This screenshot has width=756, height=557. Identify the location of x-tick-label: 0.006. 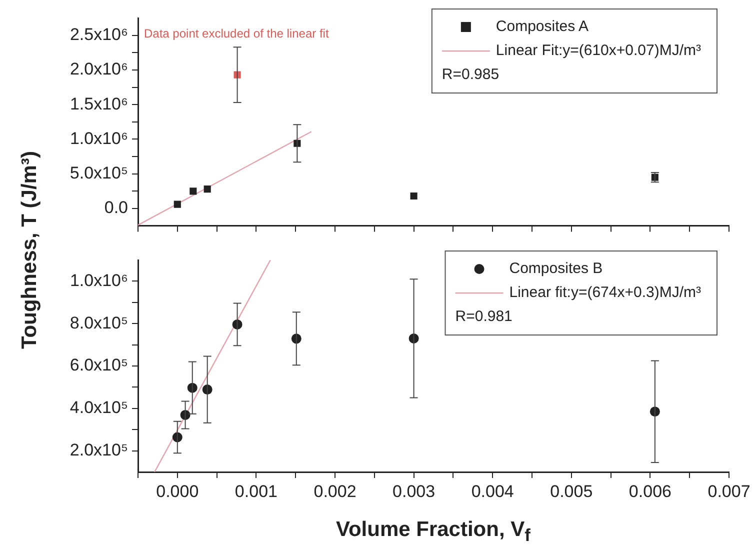
(650, 491).